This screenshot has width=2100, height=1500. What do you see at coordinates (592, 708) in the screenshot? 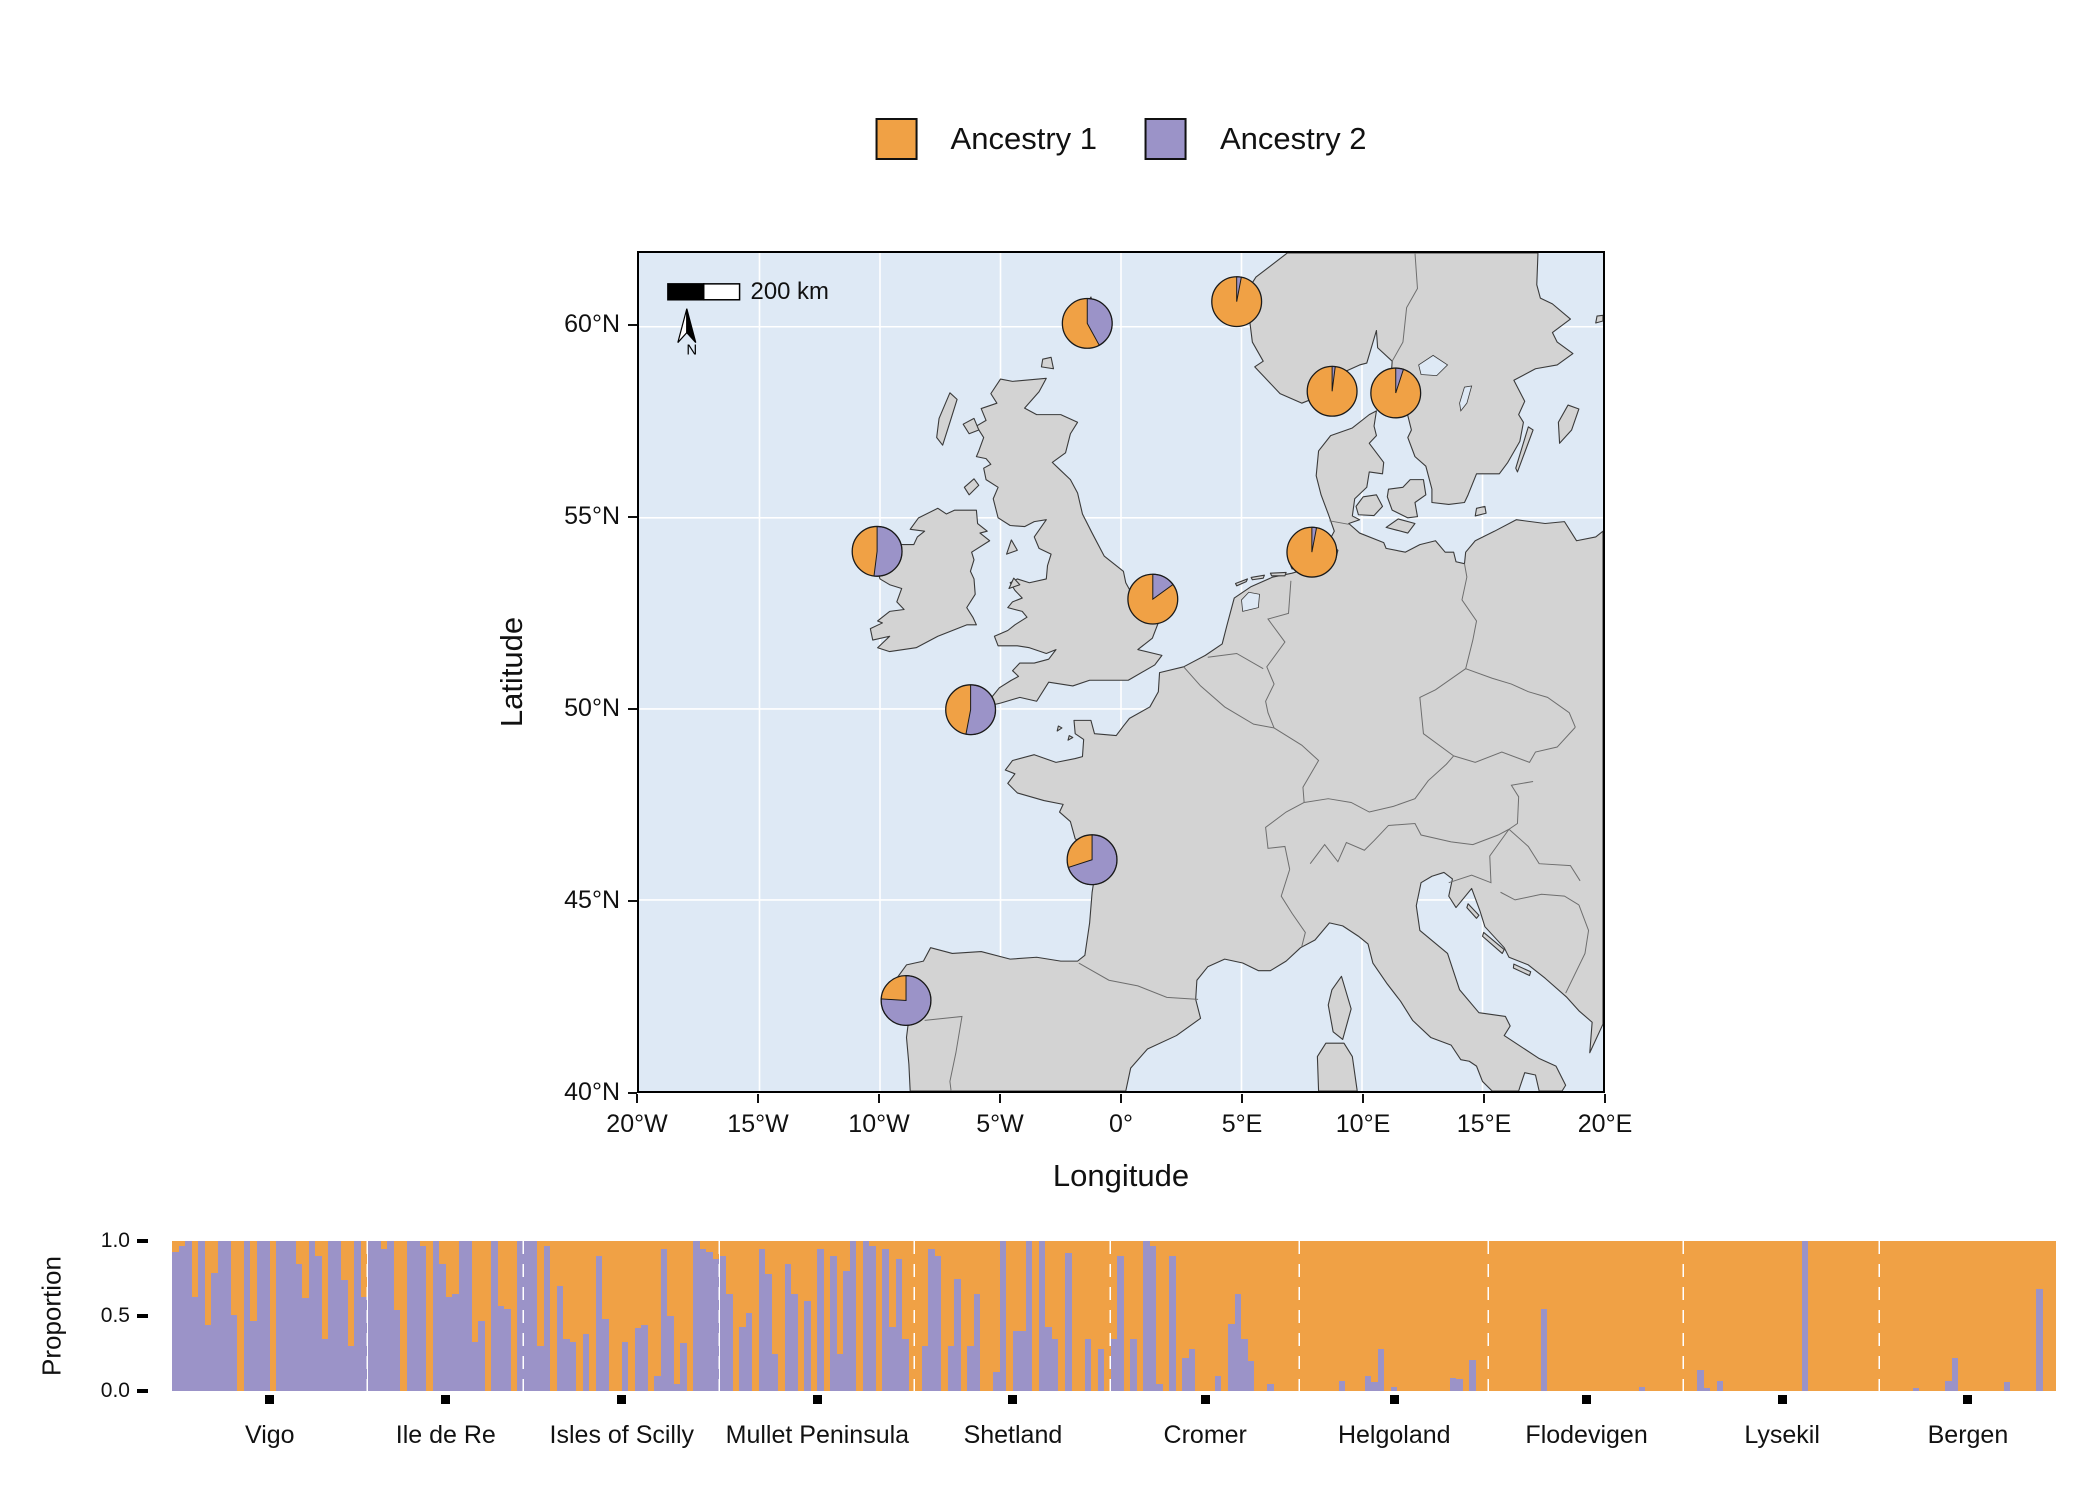
I see `map-y-tick-label: 50°N` at bounding box center [592, 708].